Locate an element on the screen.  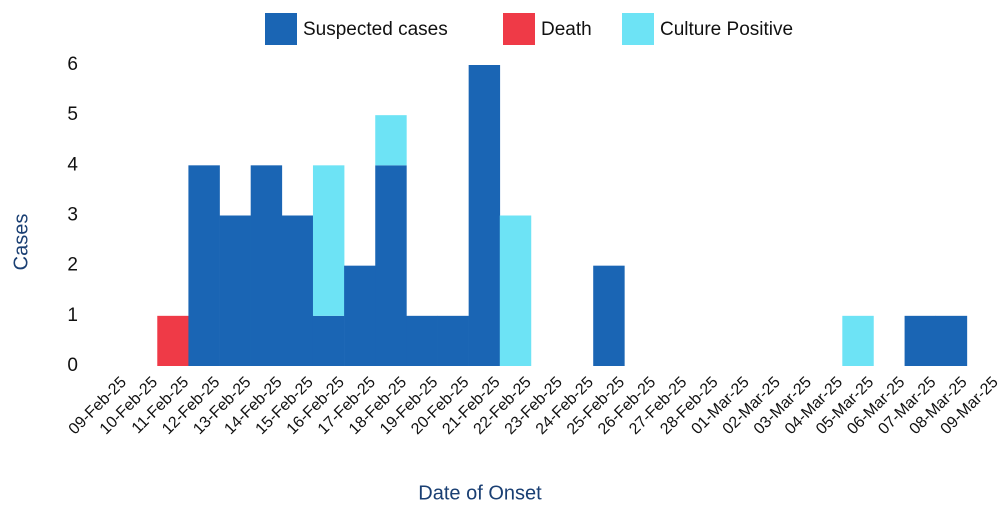
y-tick-label: 1 is located at coordinates (72, 315).